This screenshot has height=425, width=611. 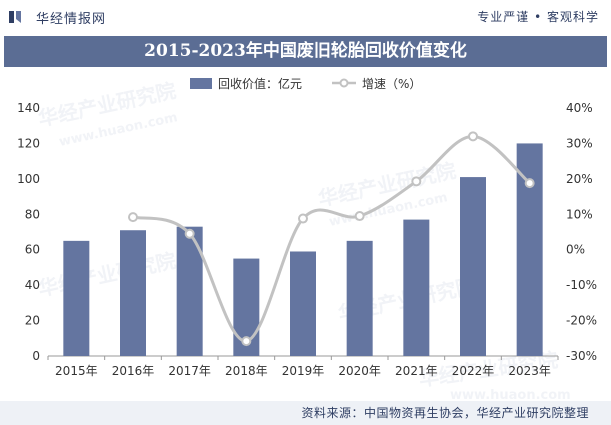 What do you see at coordinates (71, 19) in the screenshot?
I see `brand-name: 华经情报网` at bounding box center [71, 19].